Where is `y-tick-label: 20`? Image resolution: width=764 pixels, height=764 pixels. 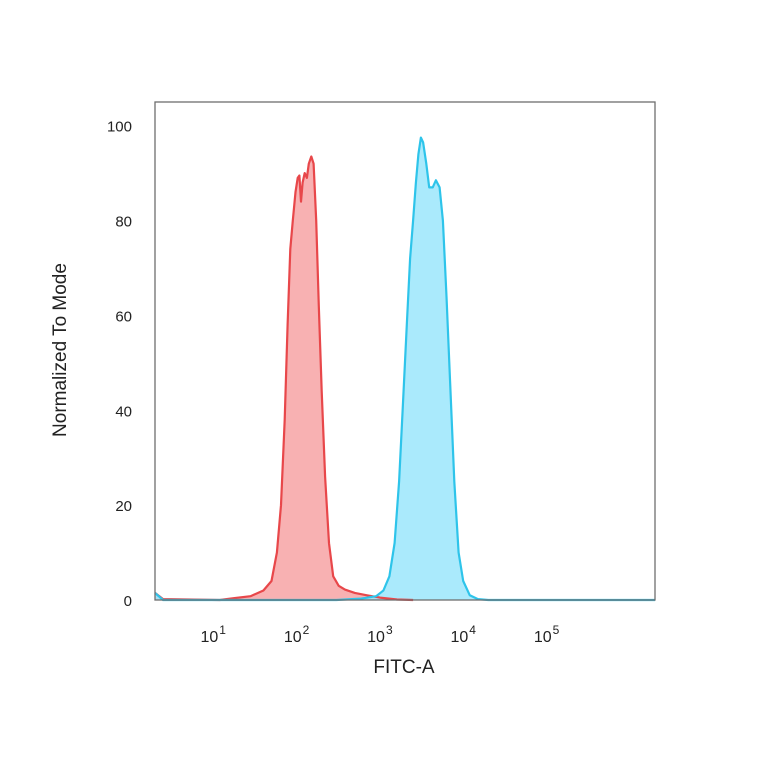
y-tick-label: 20 is located at coordinates (123, 506).